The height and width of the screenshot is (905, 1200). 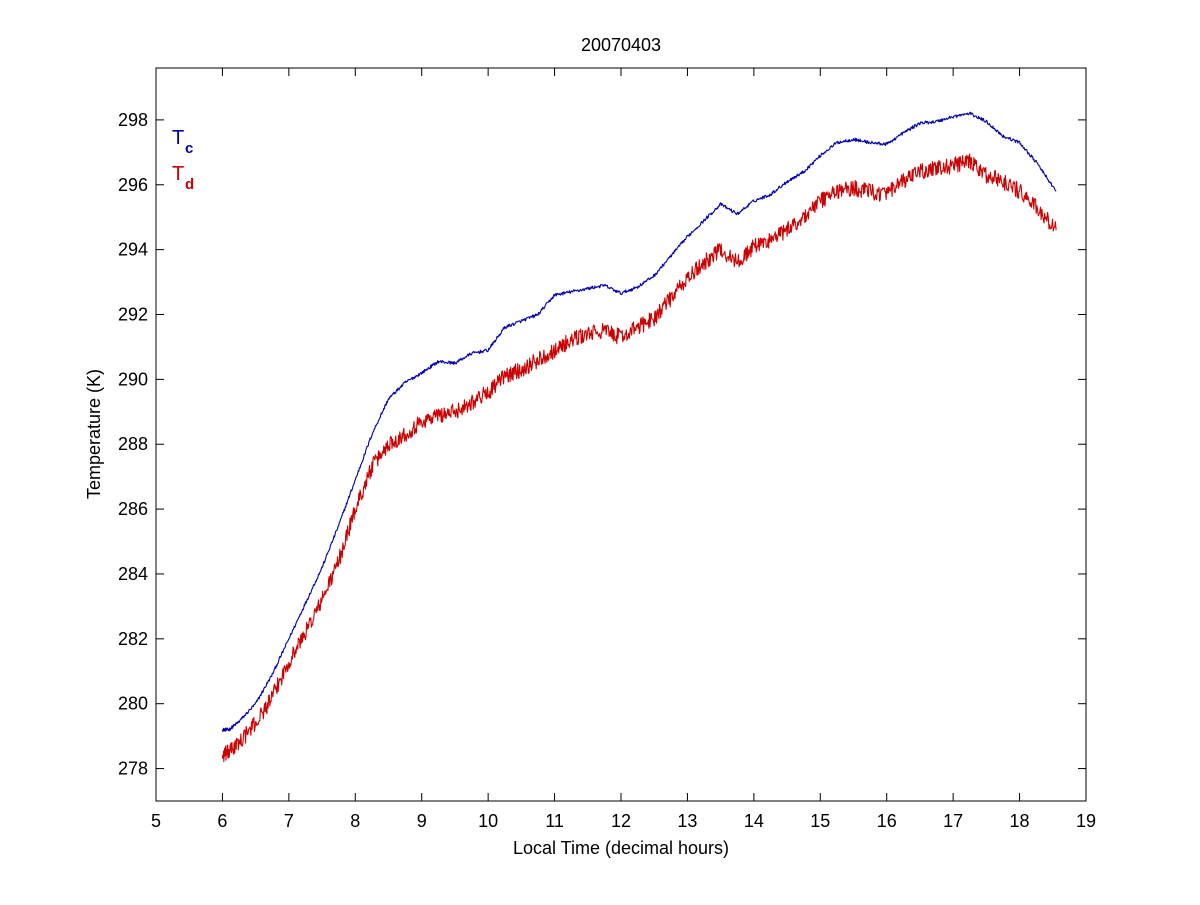 I want to click on x-tick-label: 16, so click(x=887, y=821).